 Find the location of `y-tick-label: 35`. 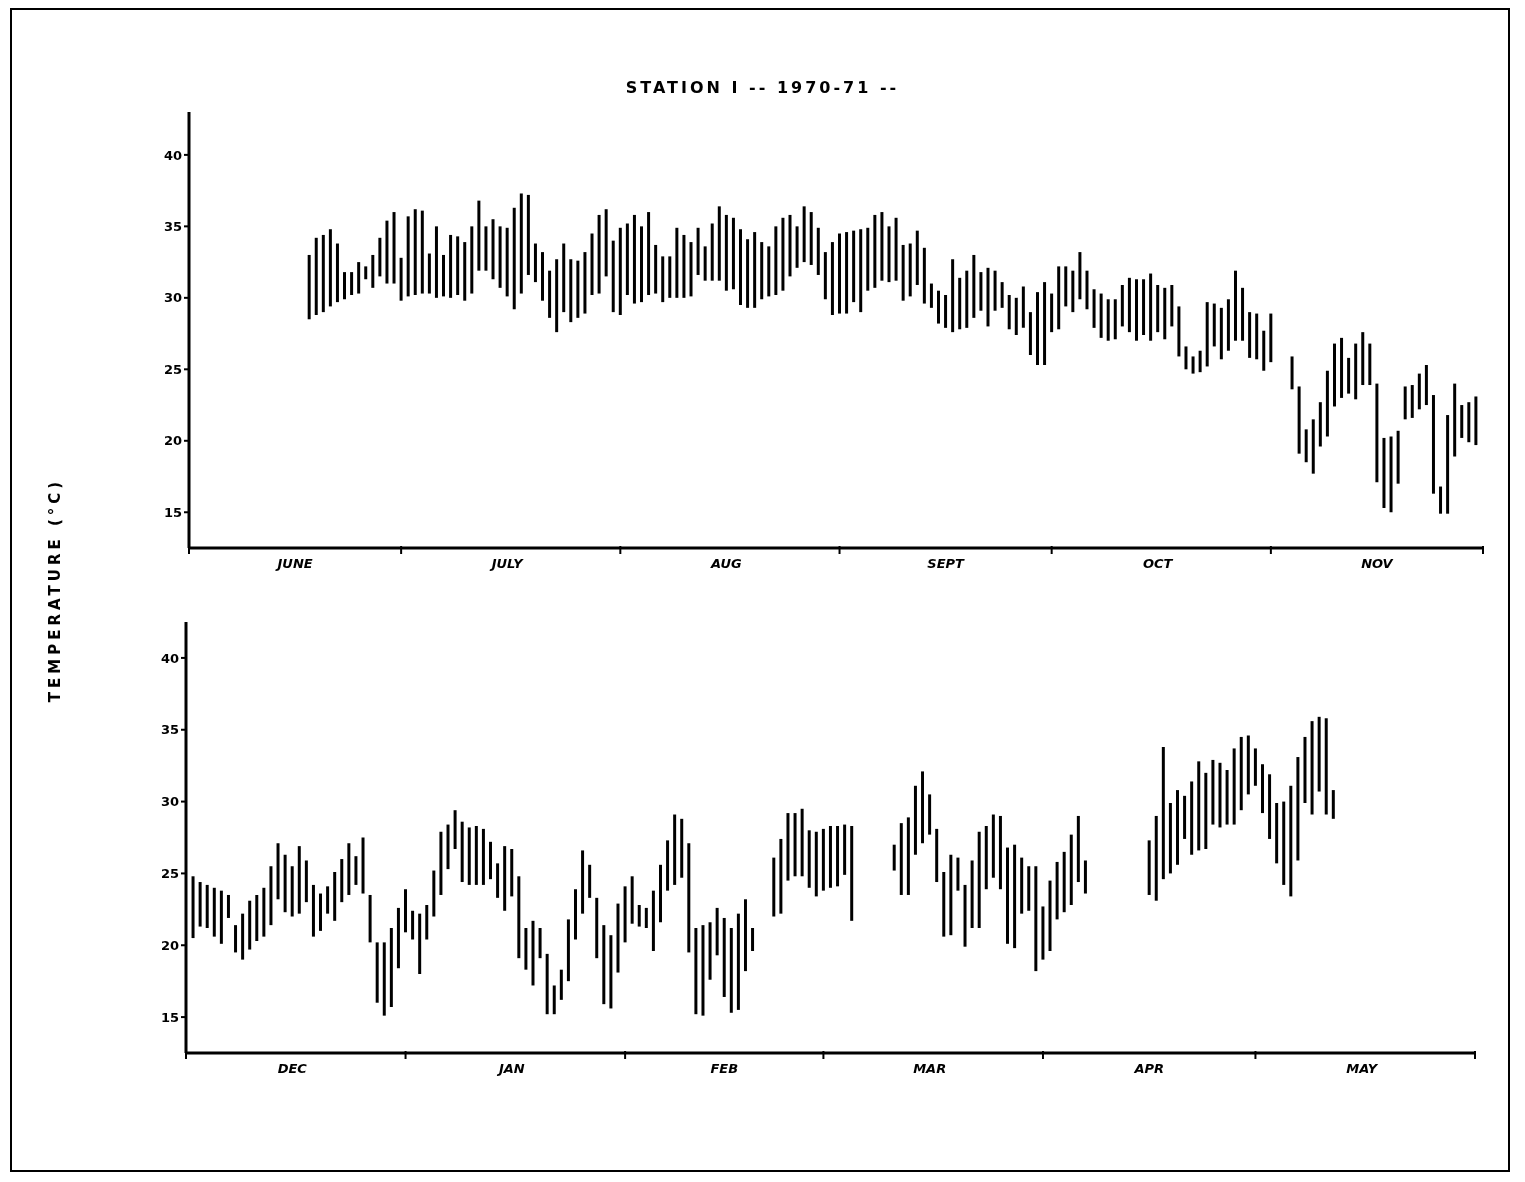

y-tick-label: 35 is located at coordinates (172, 226).